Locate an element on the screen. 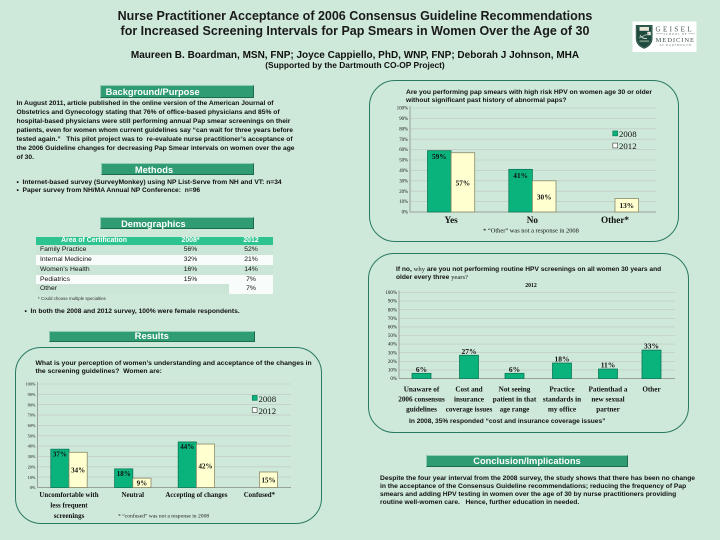 This screenshot has width=720, height=540. svg-text:* “Other” was not a response i: * “Other” was not a response in 2008 is located at coordinates (531, 231).